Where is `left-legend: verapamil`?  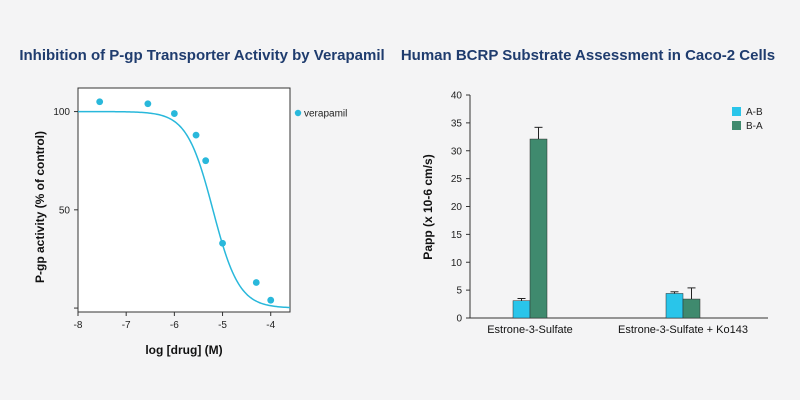 left-legend: verapamil is located at coordinates (320, 114).